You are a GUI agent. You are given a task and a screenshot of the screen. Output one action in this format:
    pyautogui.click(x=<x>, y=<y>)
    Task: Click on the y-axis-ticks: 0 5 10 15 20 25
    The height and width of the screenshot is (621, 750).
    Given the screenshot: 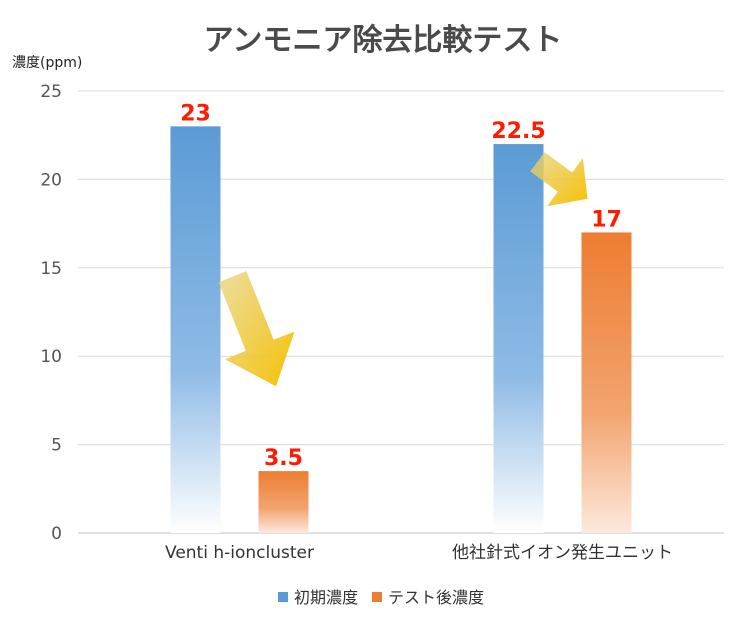 What is the action you would take?
    pyautogui.click(x=51, y=313)
    